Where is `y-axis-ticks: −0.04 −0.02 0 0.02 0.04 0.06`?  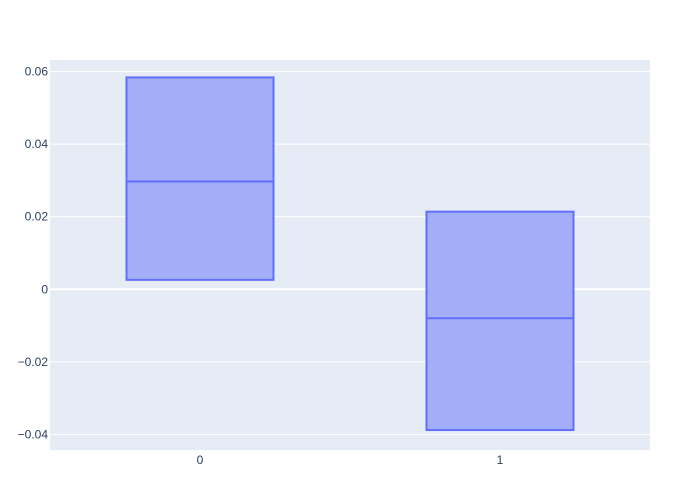
y-axis-ticks: −0.04 −0.02 0 0.02 0.04 0.06 is located at coordinates (33, 253).